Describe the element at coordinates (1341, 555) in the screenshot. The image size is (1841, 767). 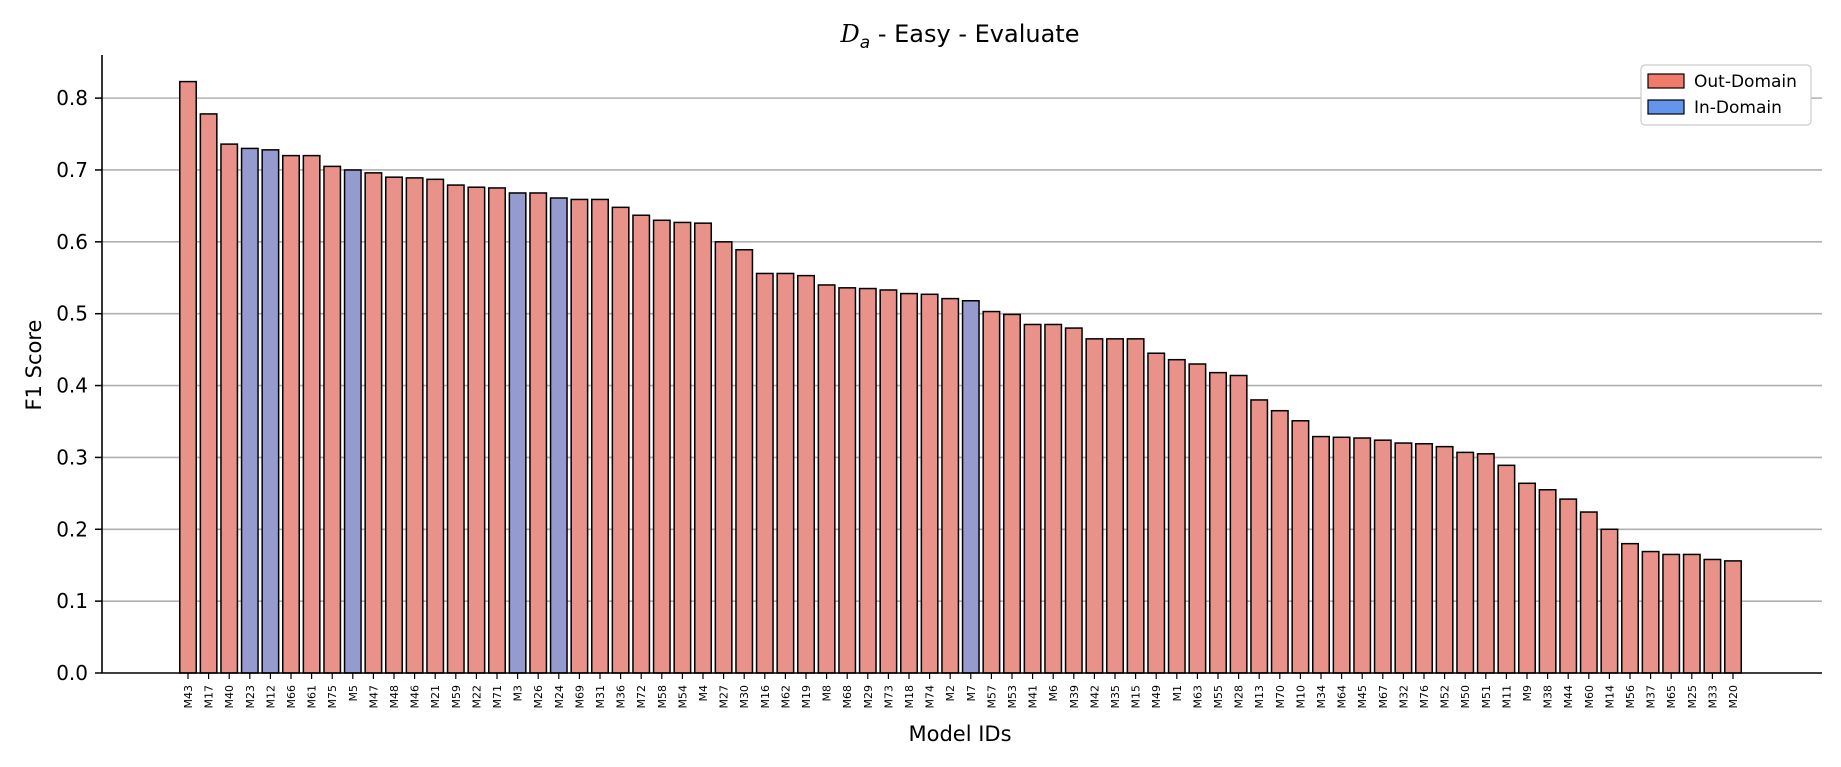
I see `bar-M64` at that location.